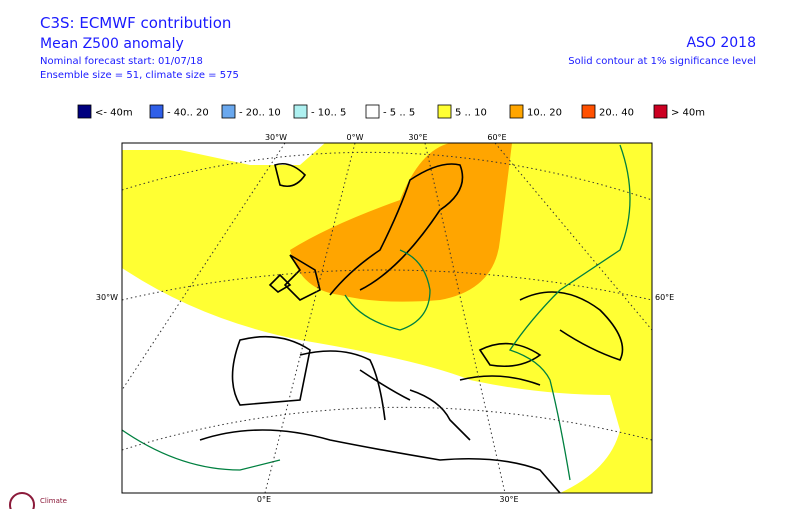  I want to click on ensemble-info: Ensemble size = 51, climate size = 575, so click(139, 75).